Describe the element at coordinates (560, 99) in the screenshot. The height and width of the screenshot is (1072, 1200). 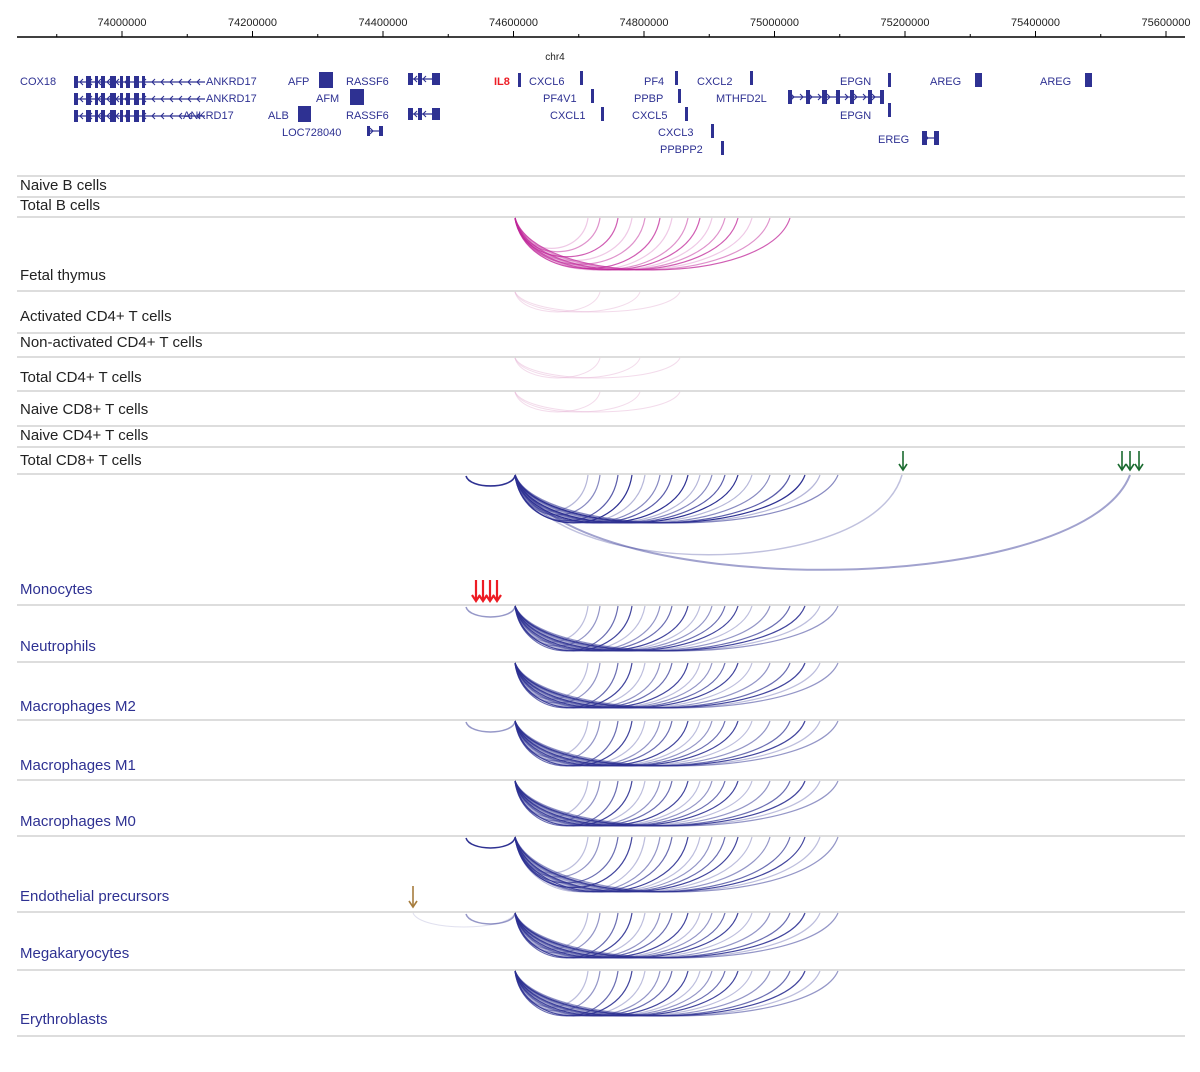
I see `gene-label: PF4V1` at that location.